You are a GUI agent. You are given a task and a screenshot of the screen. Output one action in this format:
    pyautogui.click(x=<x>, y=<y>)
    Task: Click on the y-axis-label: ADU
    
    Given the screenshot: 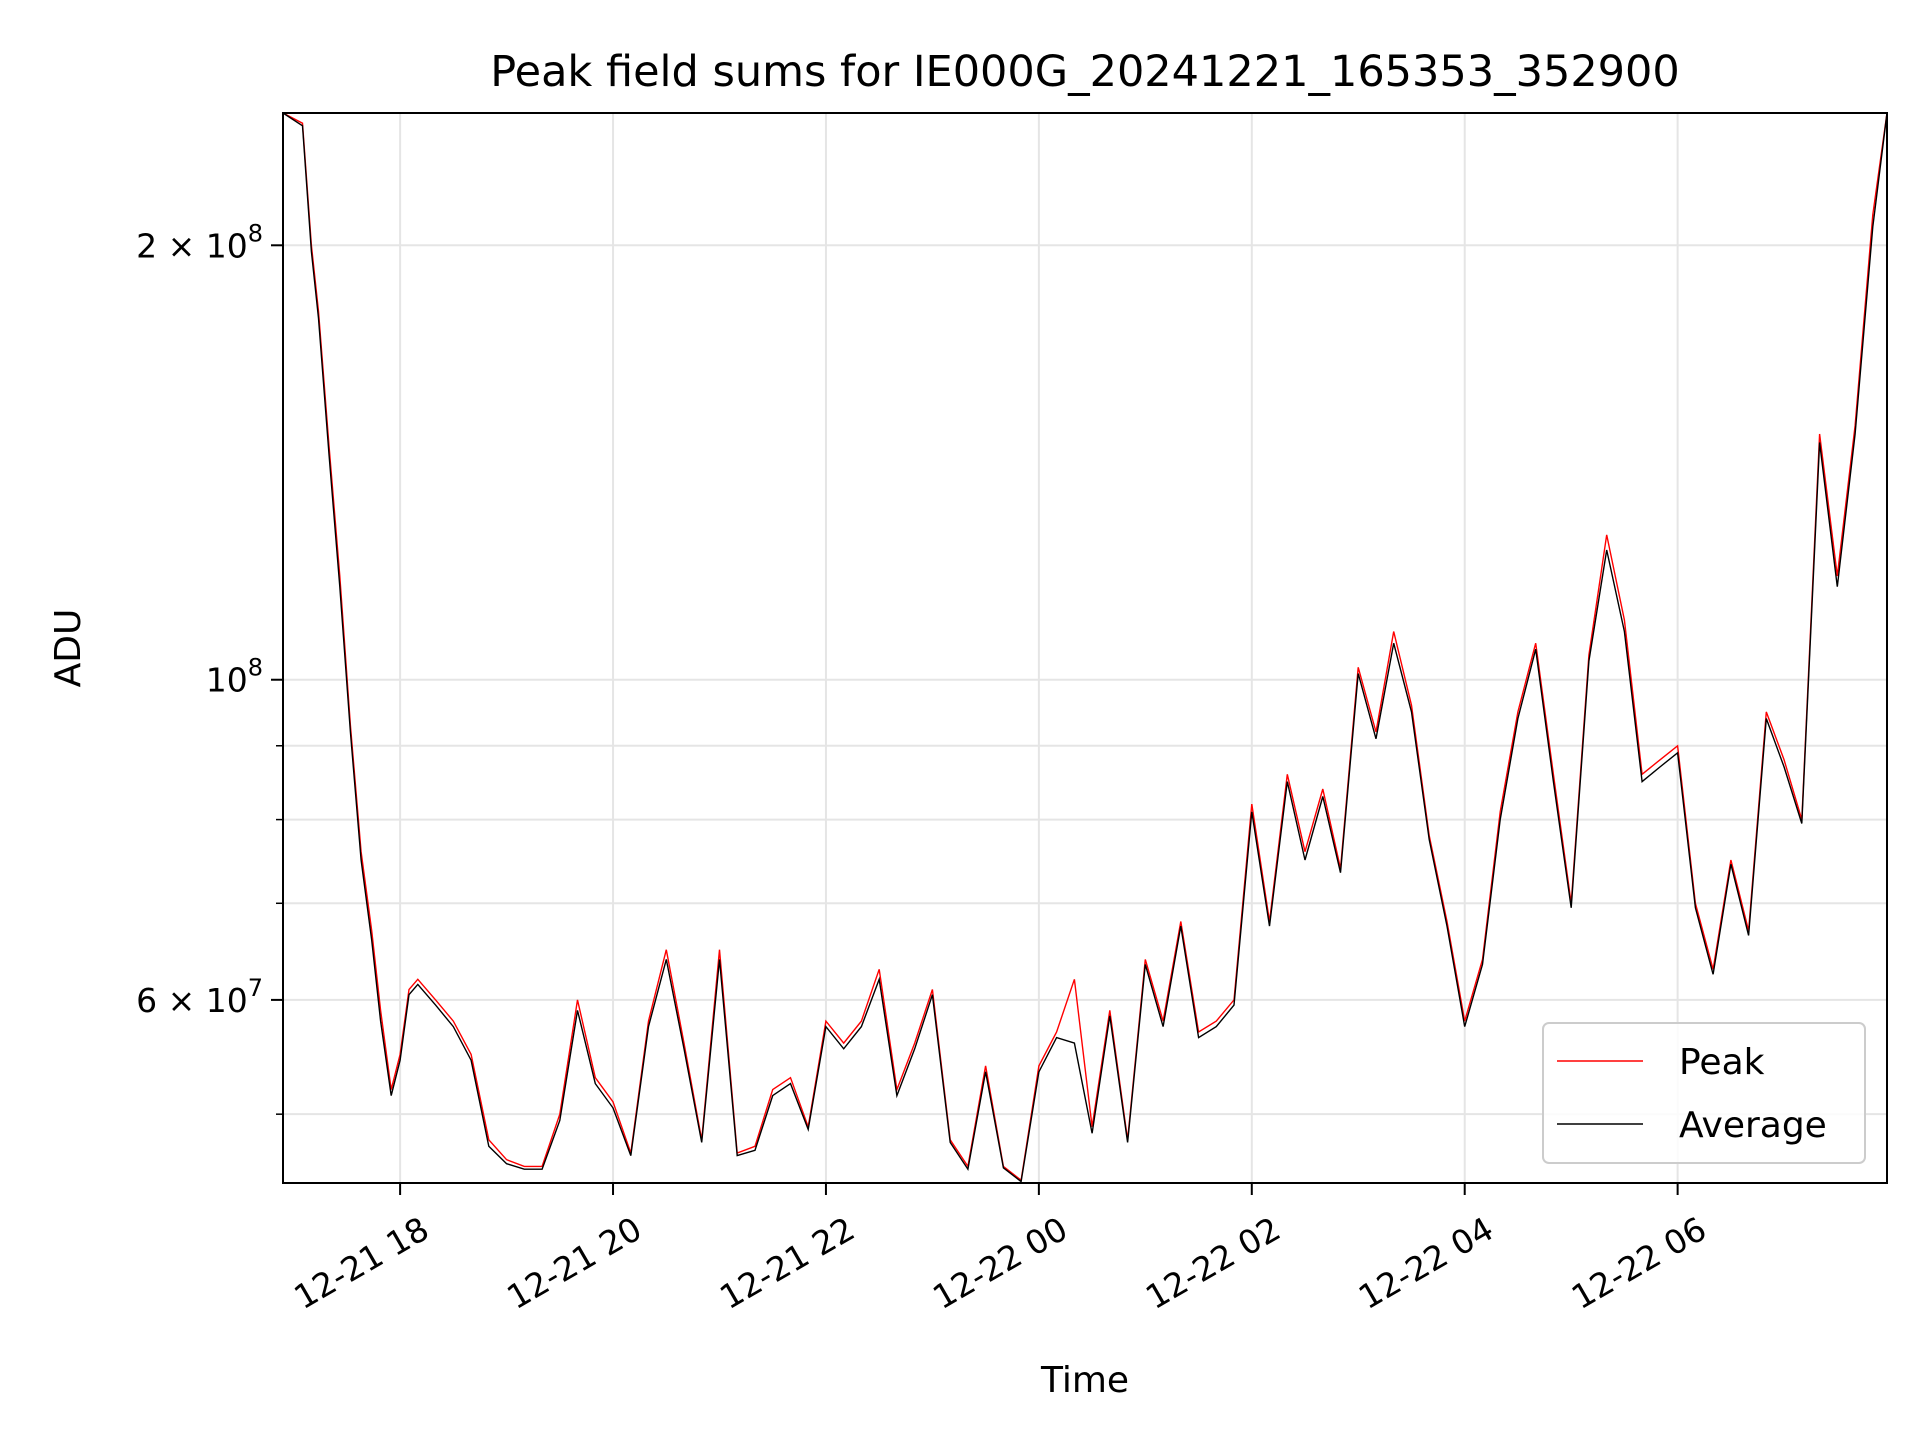 What is the action you would take?
    pyautogui.click(x=68, y=648)
    